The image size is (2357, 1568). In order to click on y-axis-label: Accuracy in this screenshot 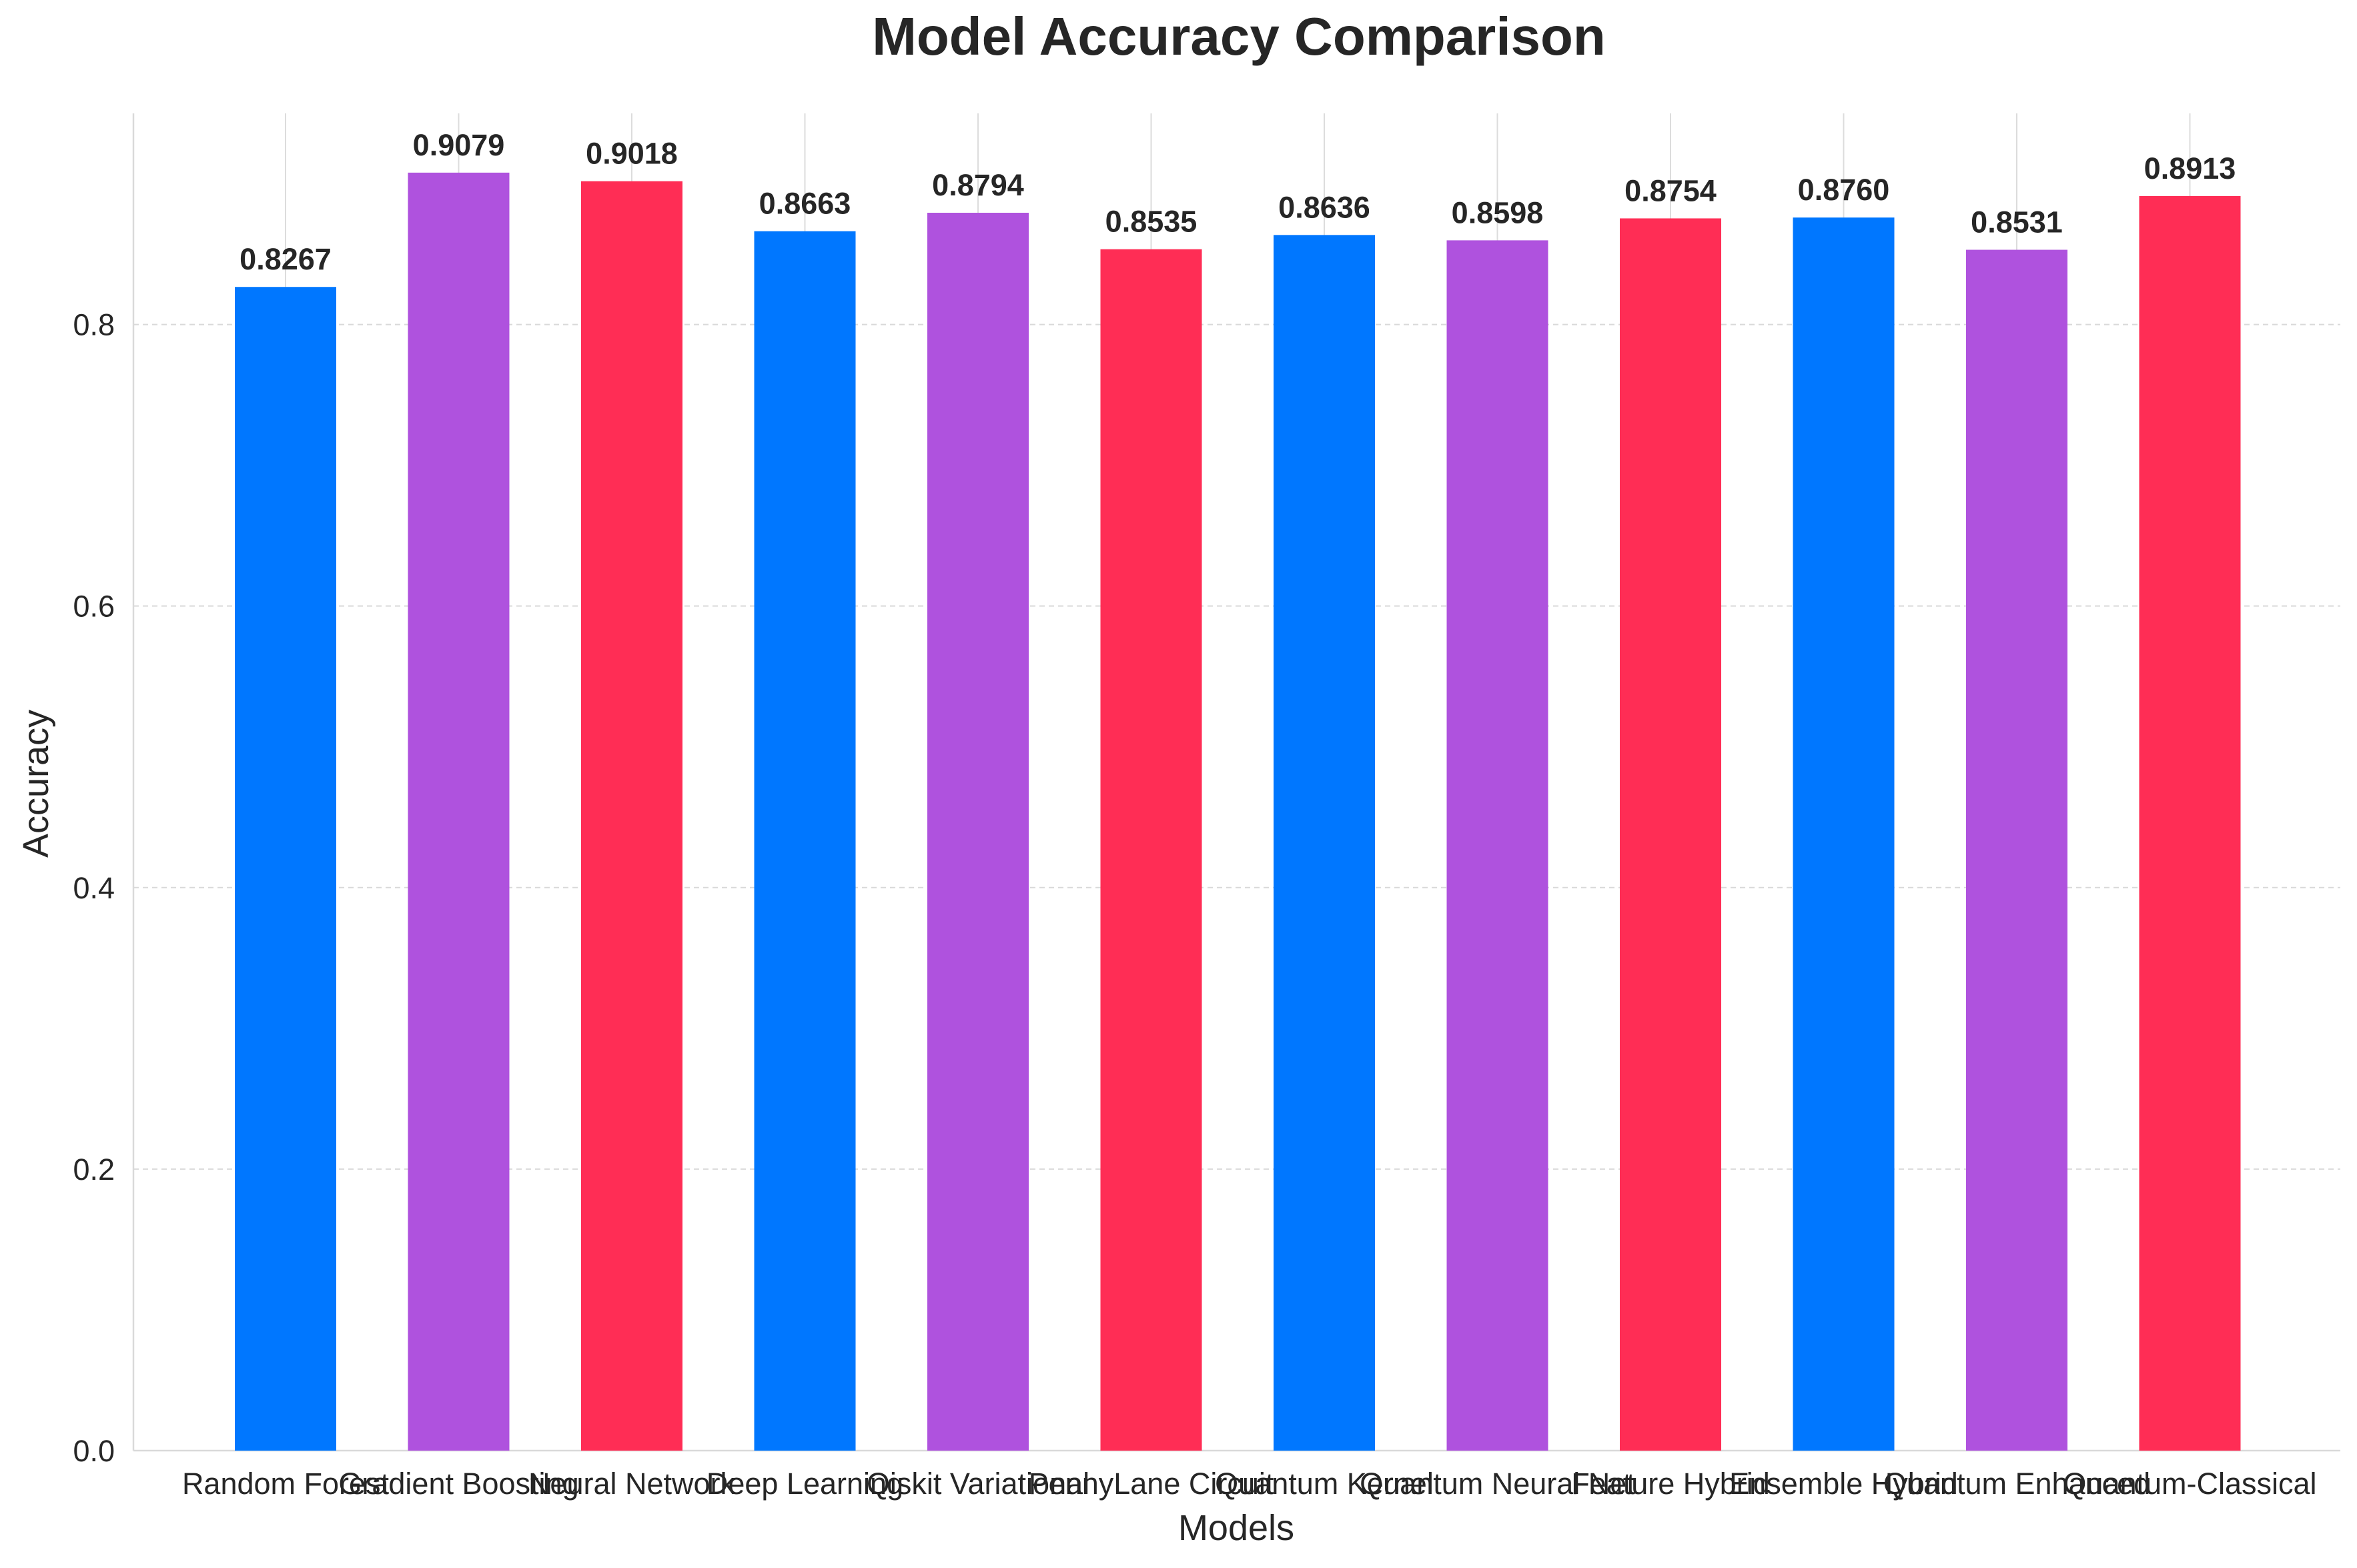, I will do `click(36, 784)`.